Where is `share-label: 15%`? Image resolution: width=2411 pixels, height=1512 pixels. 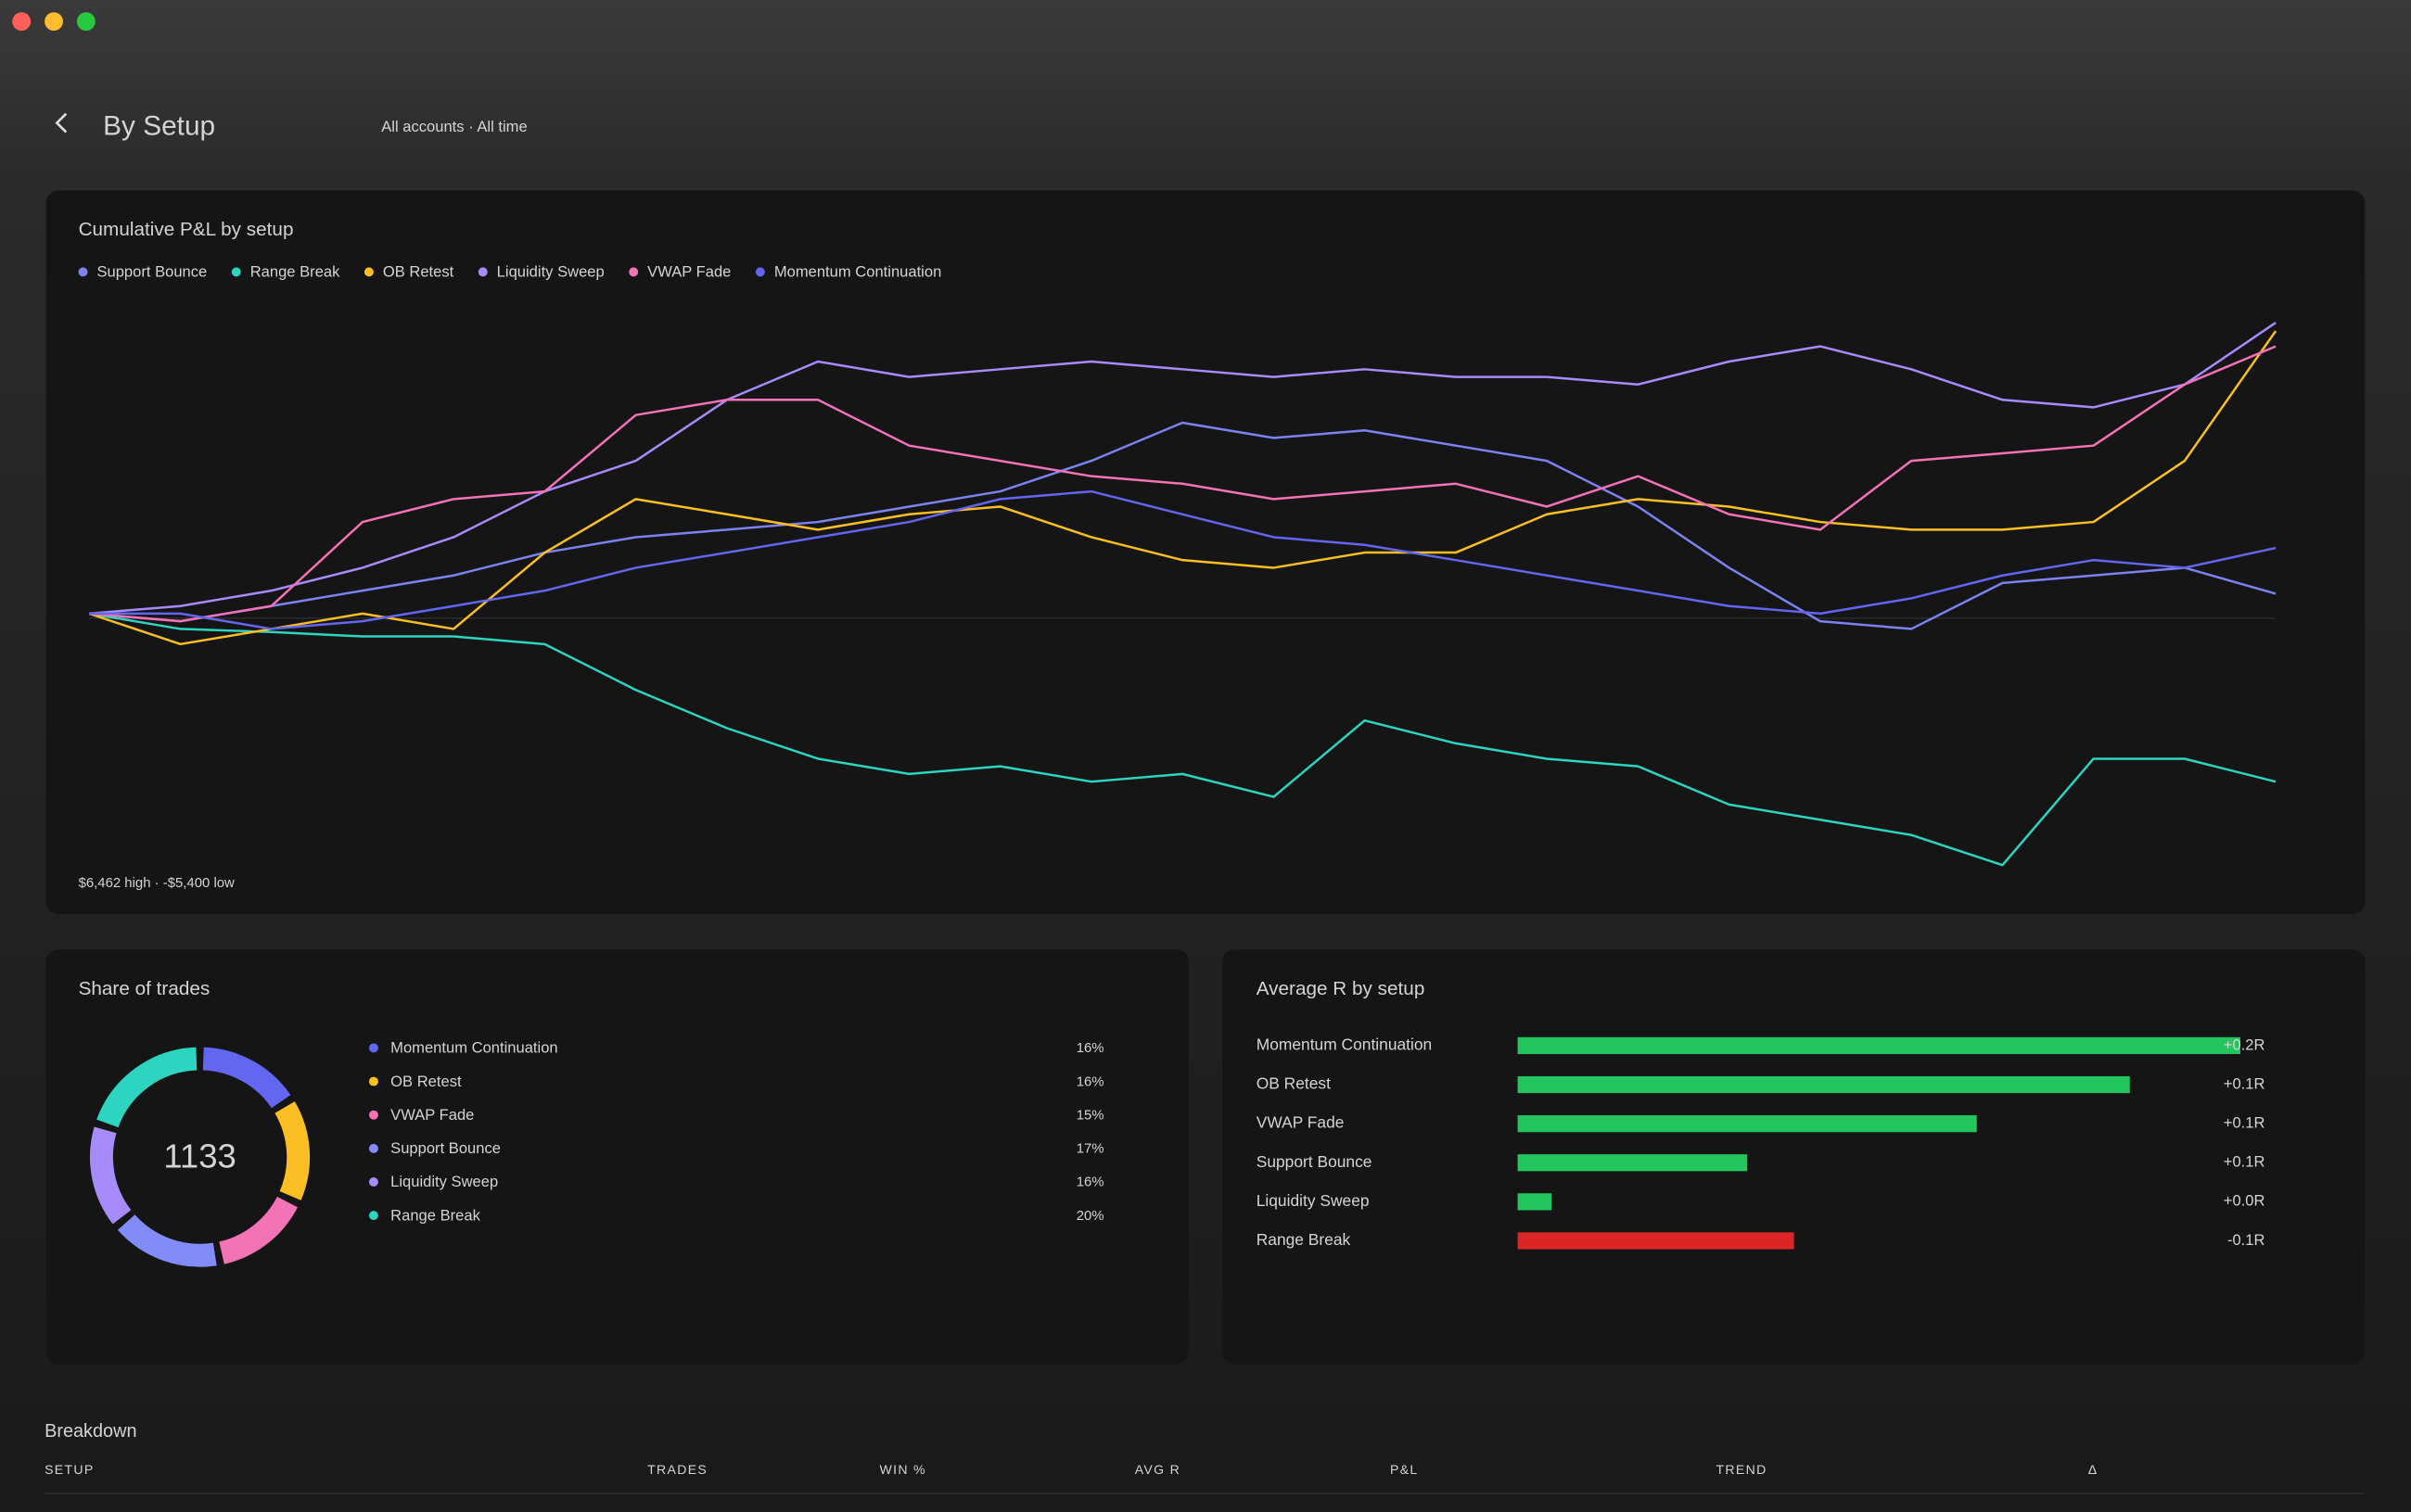 share-label: 15% is located at coordinates (1090, 1115).